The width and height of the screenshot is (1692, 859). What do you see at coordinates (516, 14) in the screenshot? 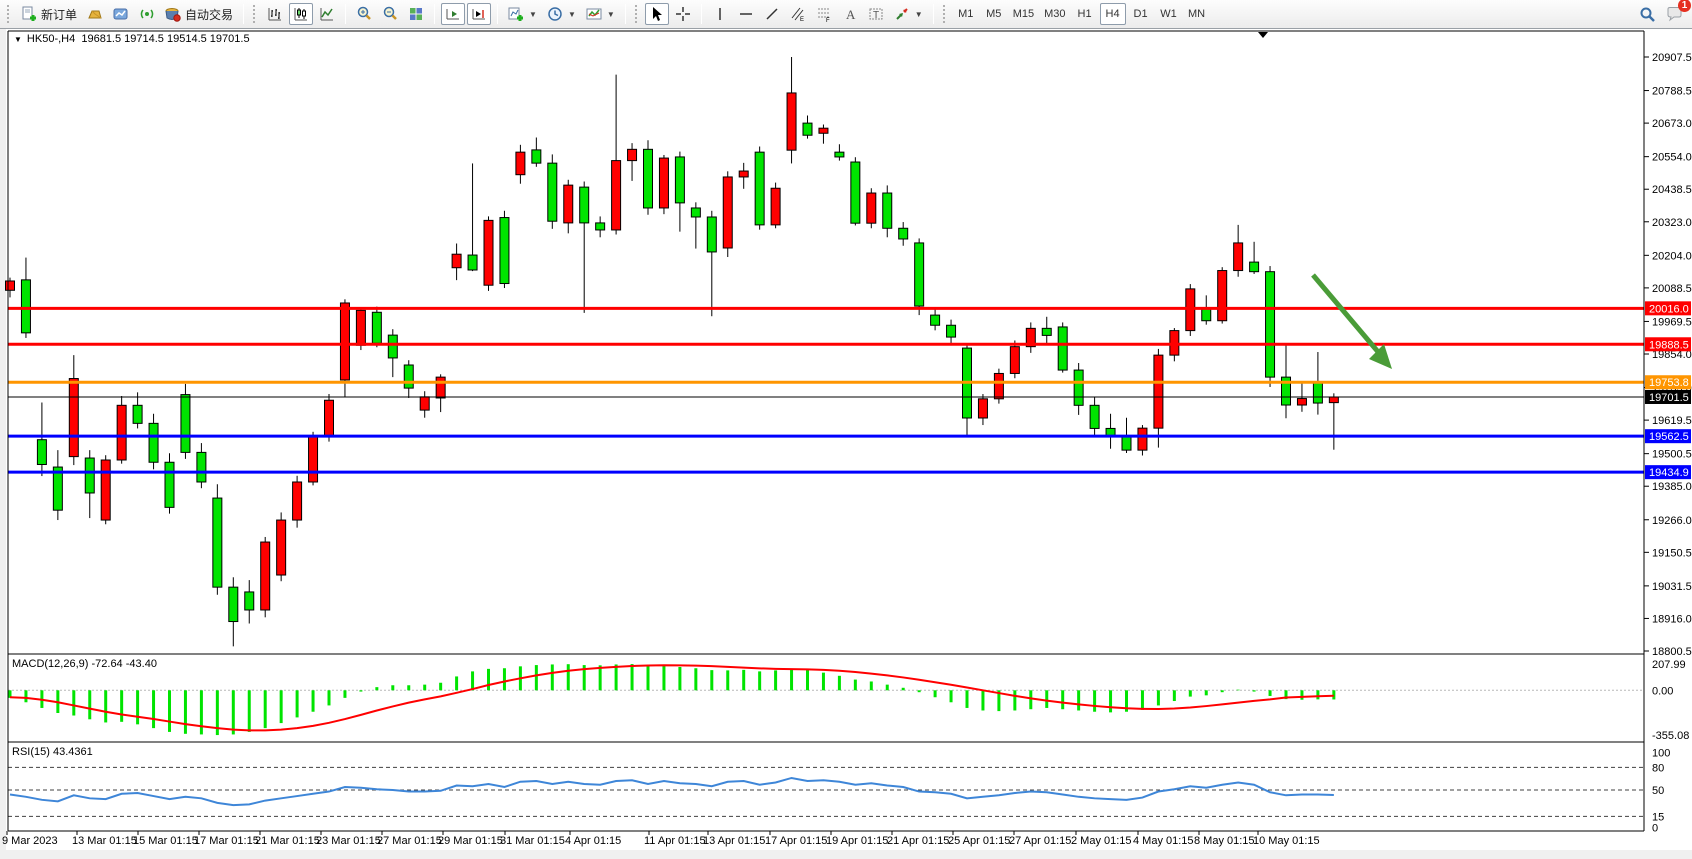
I see `add-indicator-icon` at bounding box center [516, 14].